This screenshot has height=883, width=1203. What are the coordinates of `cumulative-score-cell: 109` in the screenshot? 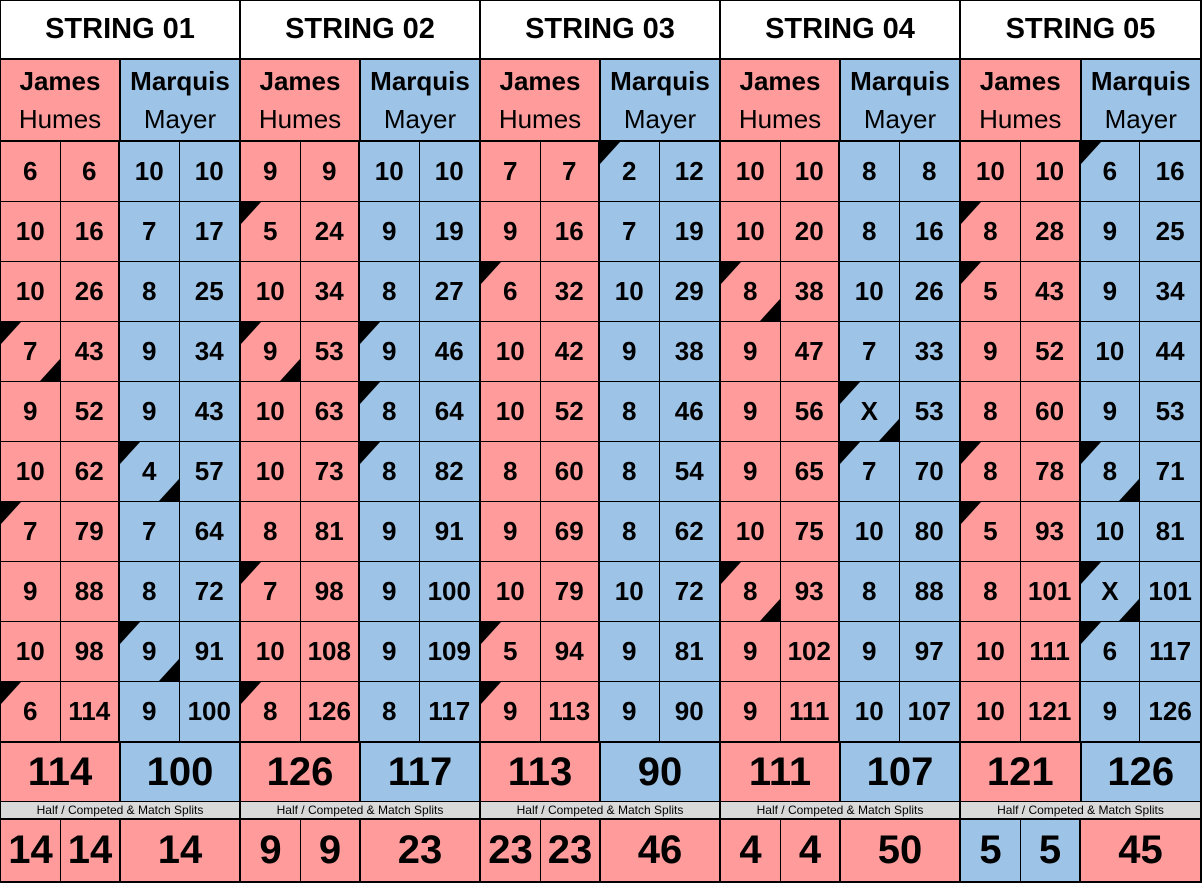 It's located at (449, 652).